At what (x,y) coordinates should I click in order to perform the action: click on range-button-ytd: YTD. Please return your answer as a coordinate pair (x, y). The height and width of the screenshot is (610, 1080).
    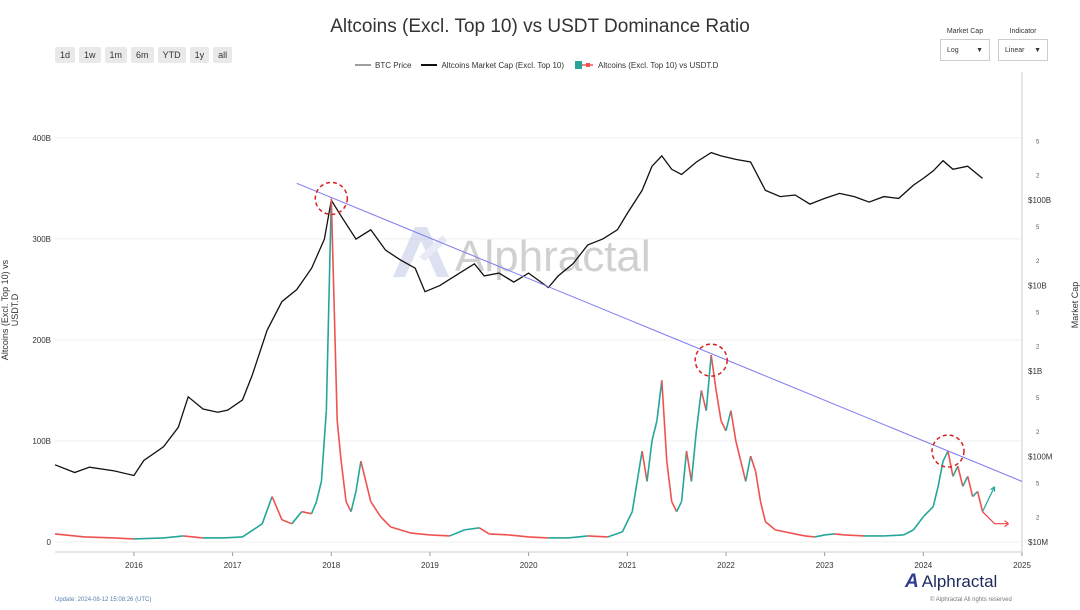
    Looking at the image, I should click on (171, 55).